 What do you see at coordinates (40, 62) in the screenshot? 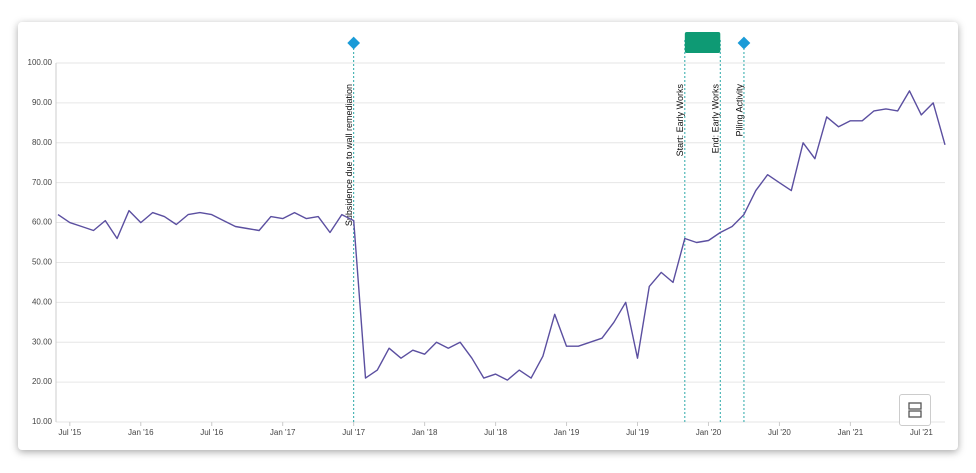
I see `y-tick-label: 100.00` at bounding box center [40, 62].